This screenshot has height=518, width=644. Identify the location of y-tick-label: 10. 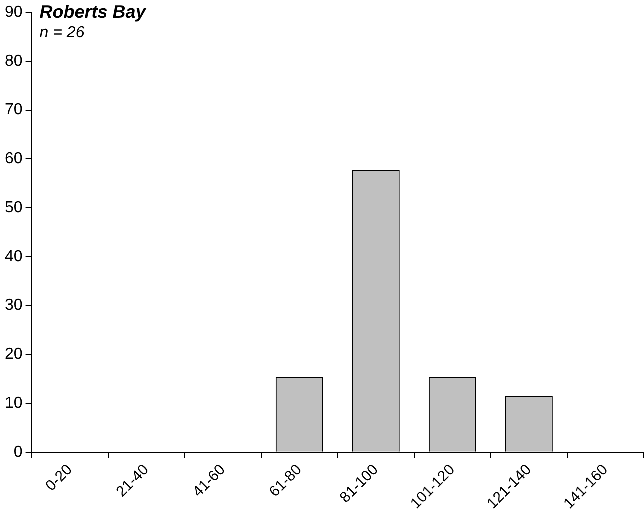
(14, 403).